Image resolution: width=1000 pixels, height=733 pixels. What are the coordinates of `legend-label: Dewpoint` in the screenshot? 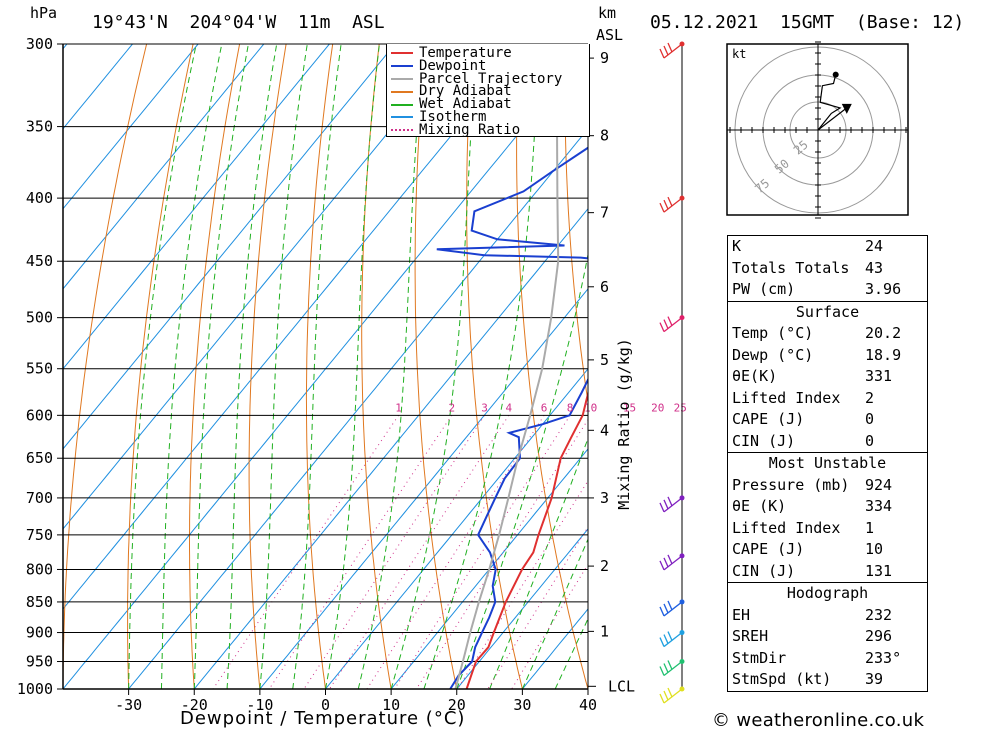 It's located at (453, 65).